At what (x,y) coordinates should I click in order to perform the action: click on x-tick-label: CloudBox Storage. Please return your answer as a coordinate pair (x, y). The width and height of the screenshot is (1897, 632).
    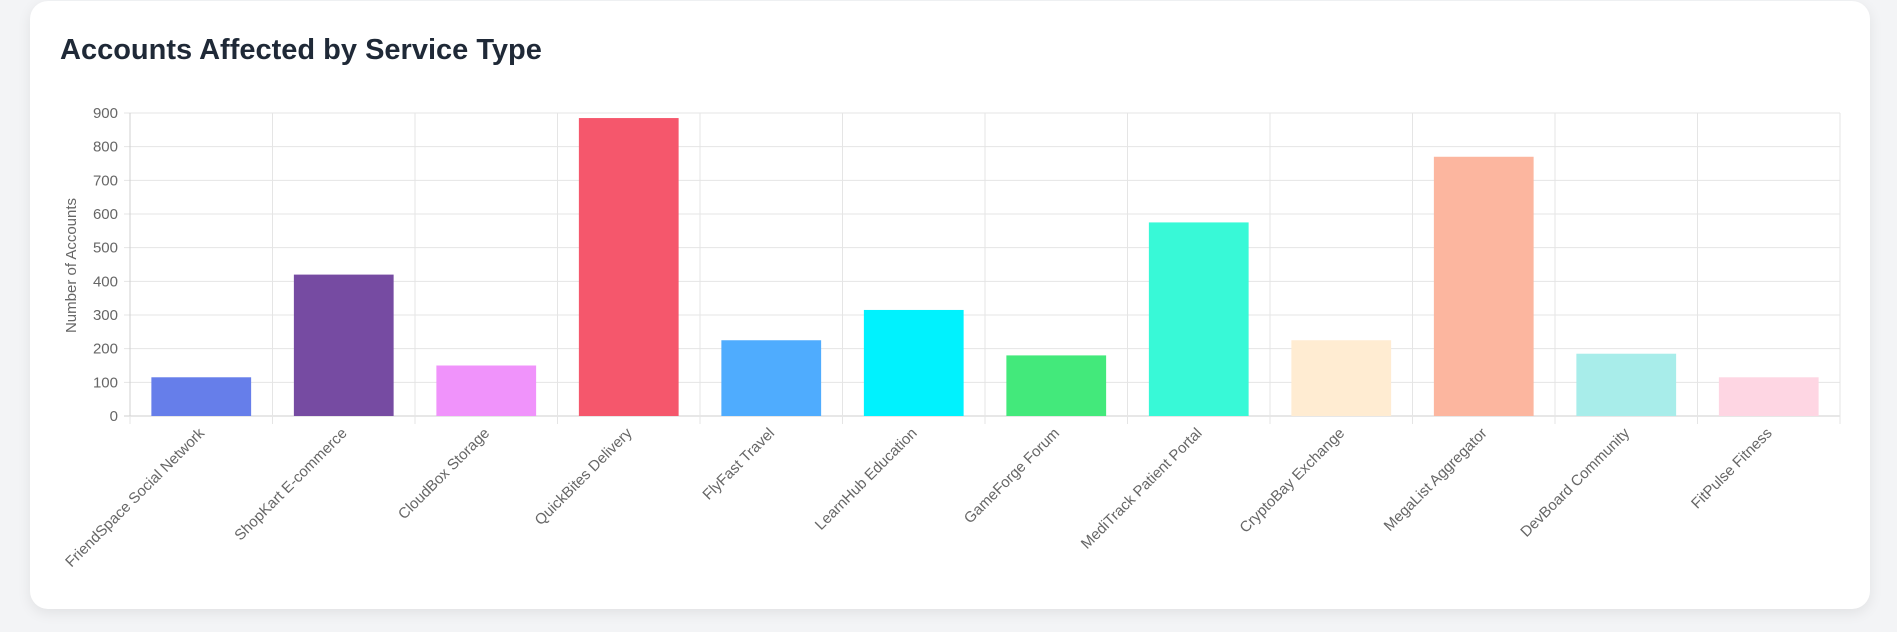
    Looking at the image, I should click on (444, 474).